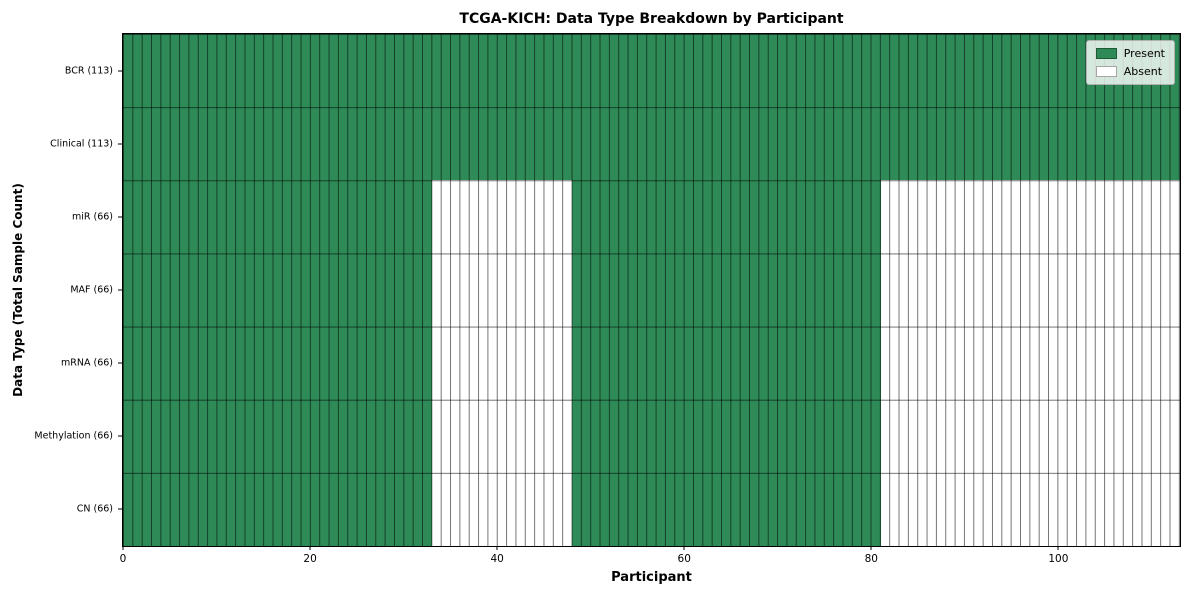 This screenshot has height=600, width=1200. I want to click on x-tick-label: 80, so click(871, 559).